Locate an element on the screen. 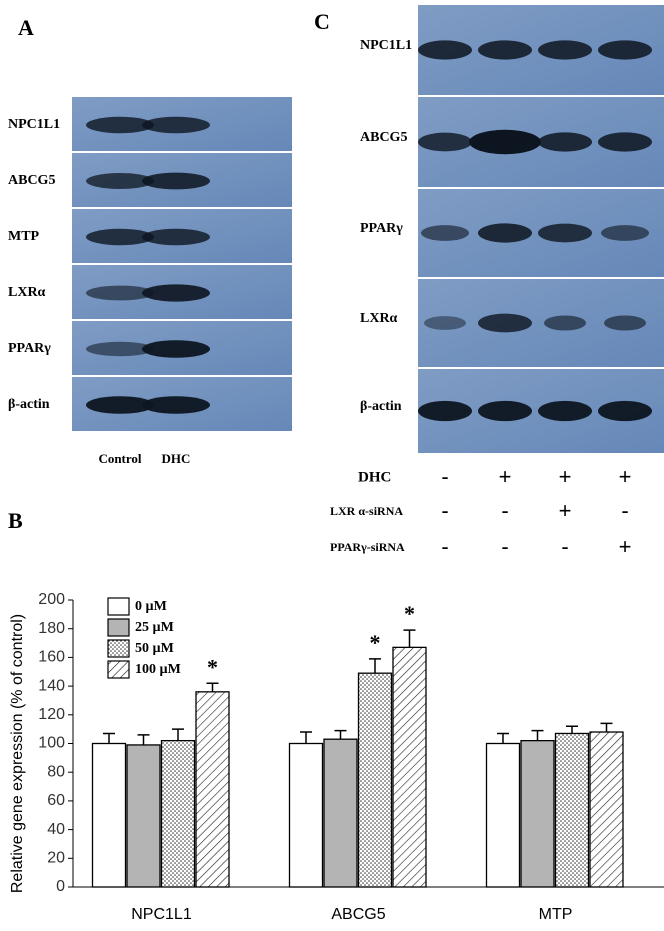 This screenshot has width=664, height=931. y-tick-label: 40 is located at coordinates (56, 829).